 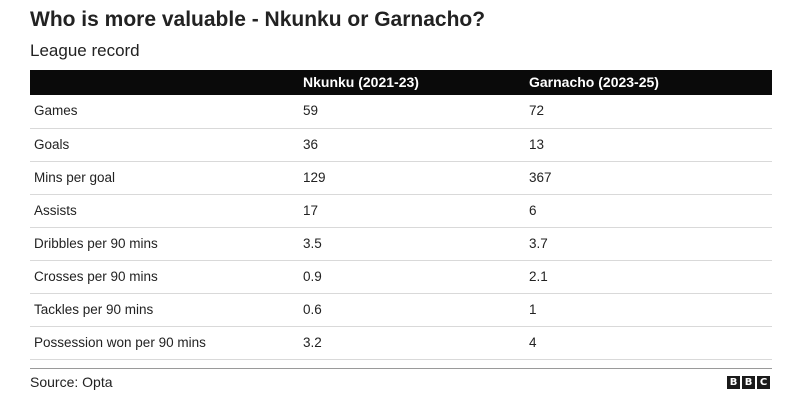 I want to click on row-label: Assists, so click(x=55, y=210).